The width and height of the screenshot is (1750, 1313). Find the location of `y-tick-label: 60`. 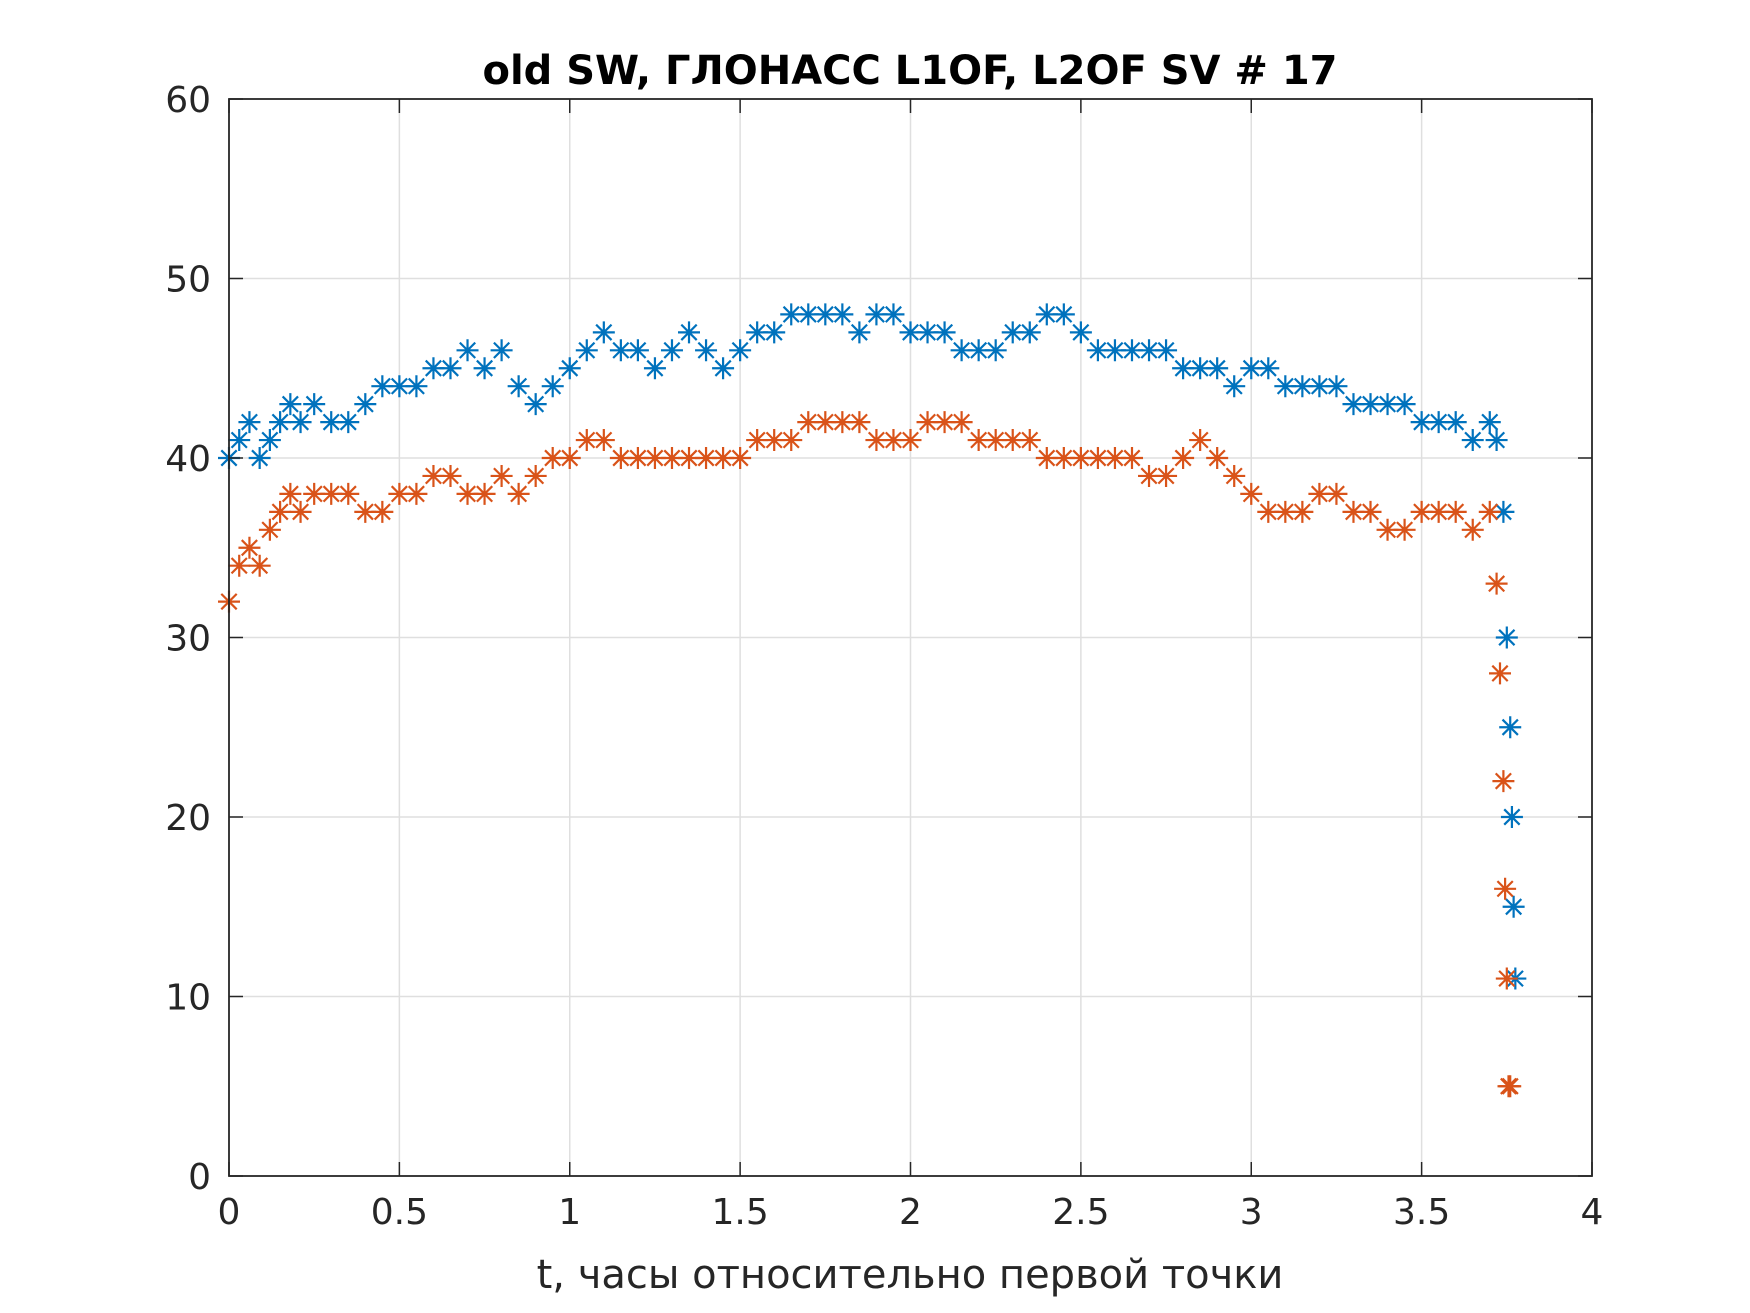

y-tick-label: 60 is located at coordinates (188, 100).